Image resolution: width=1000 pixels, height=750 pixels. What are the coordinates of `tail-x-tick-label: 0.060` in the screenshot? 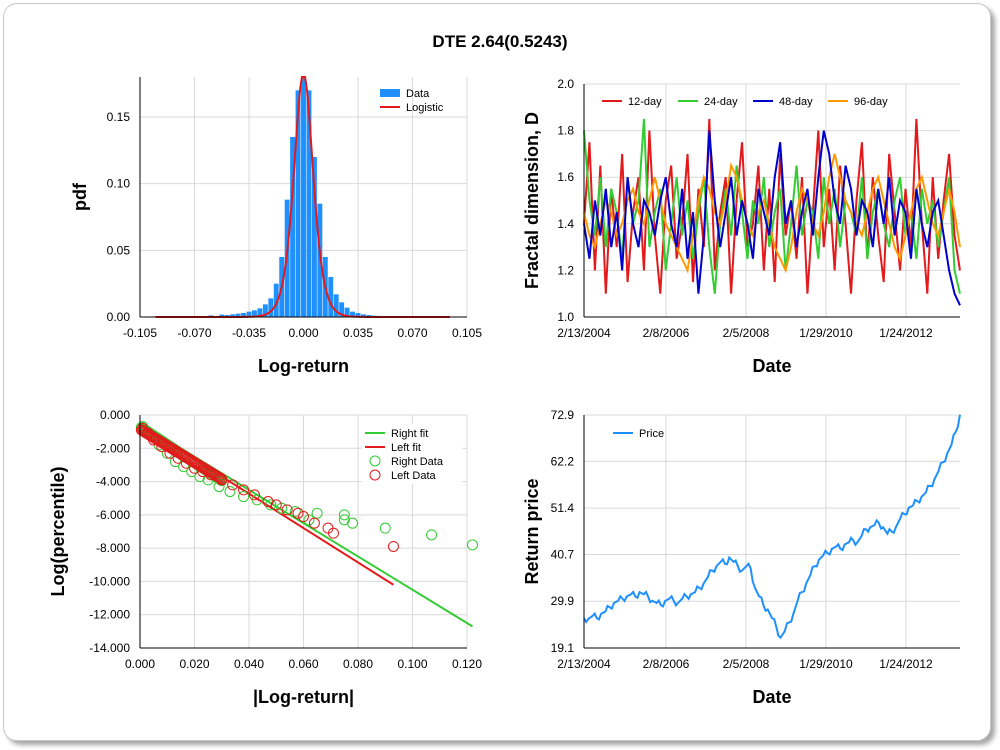 It's located at (303, 664).